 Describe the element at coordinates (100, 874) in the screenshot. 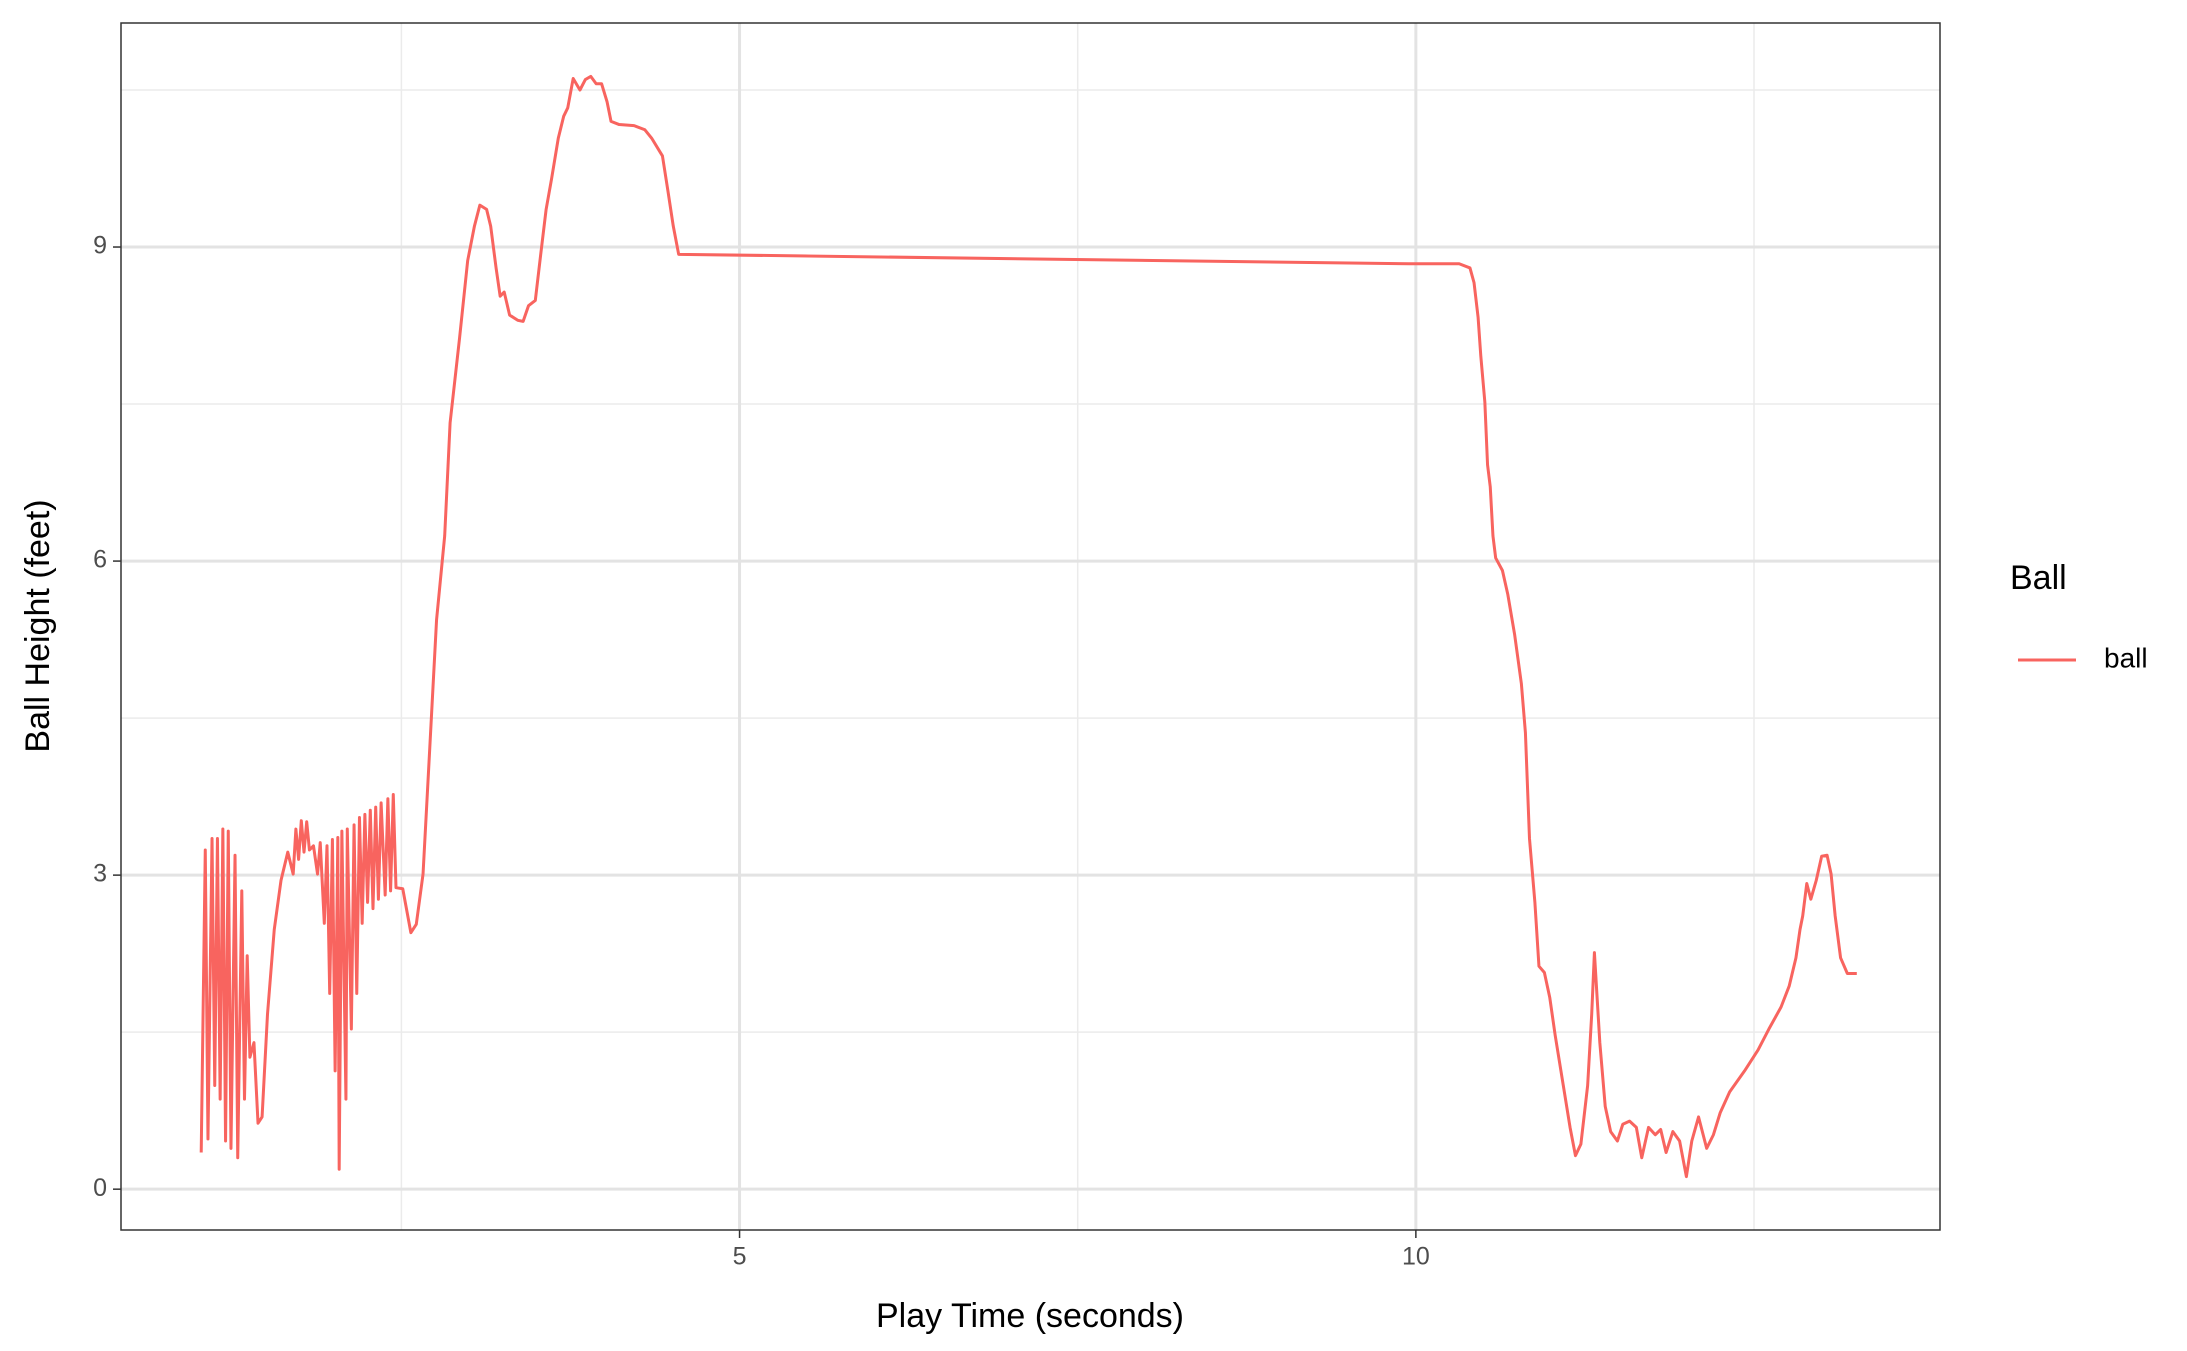

I see `y-tick-label: 3` at that location.